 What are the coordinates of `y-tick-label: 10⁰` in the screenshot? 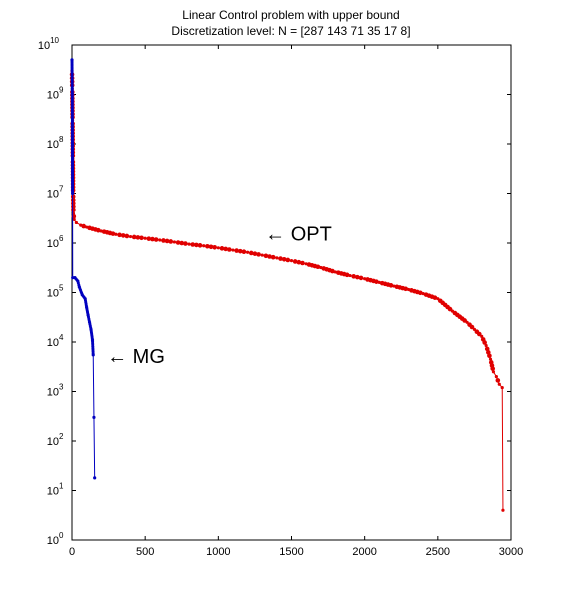 It's located at (55, 539).